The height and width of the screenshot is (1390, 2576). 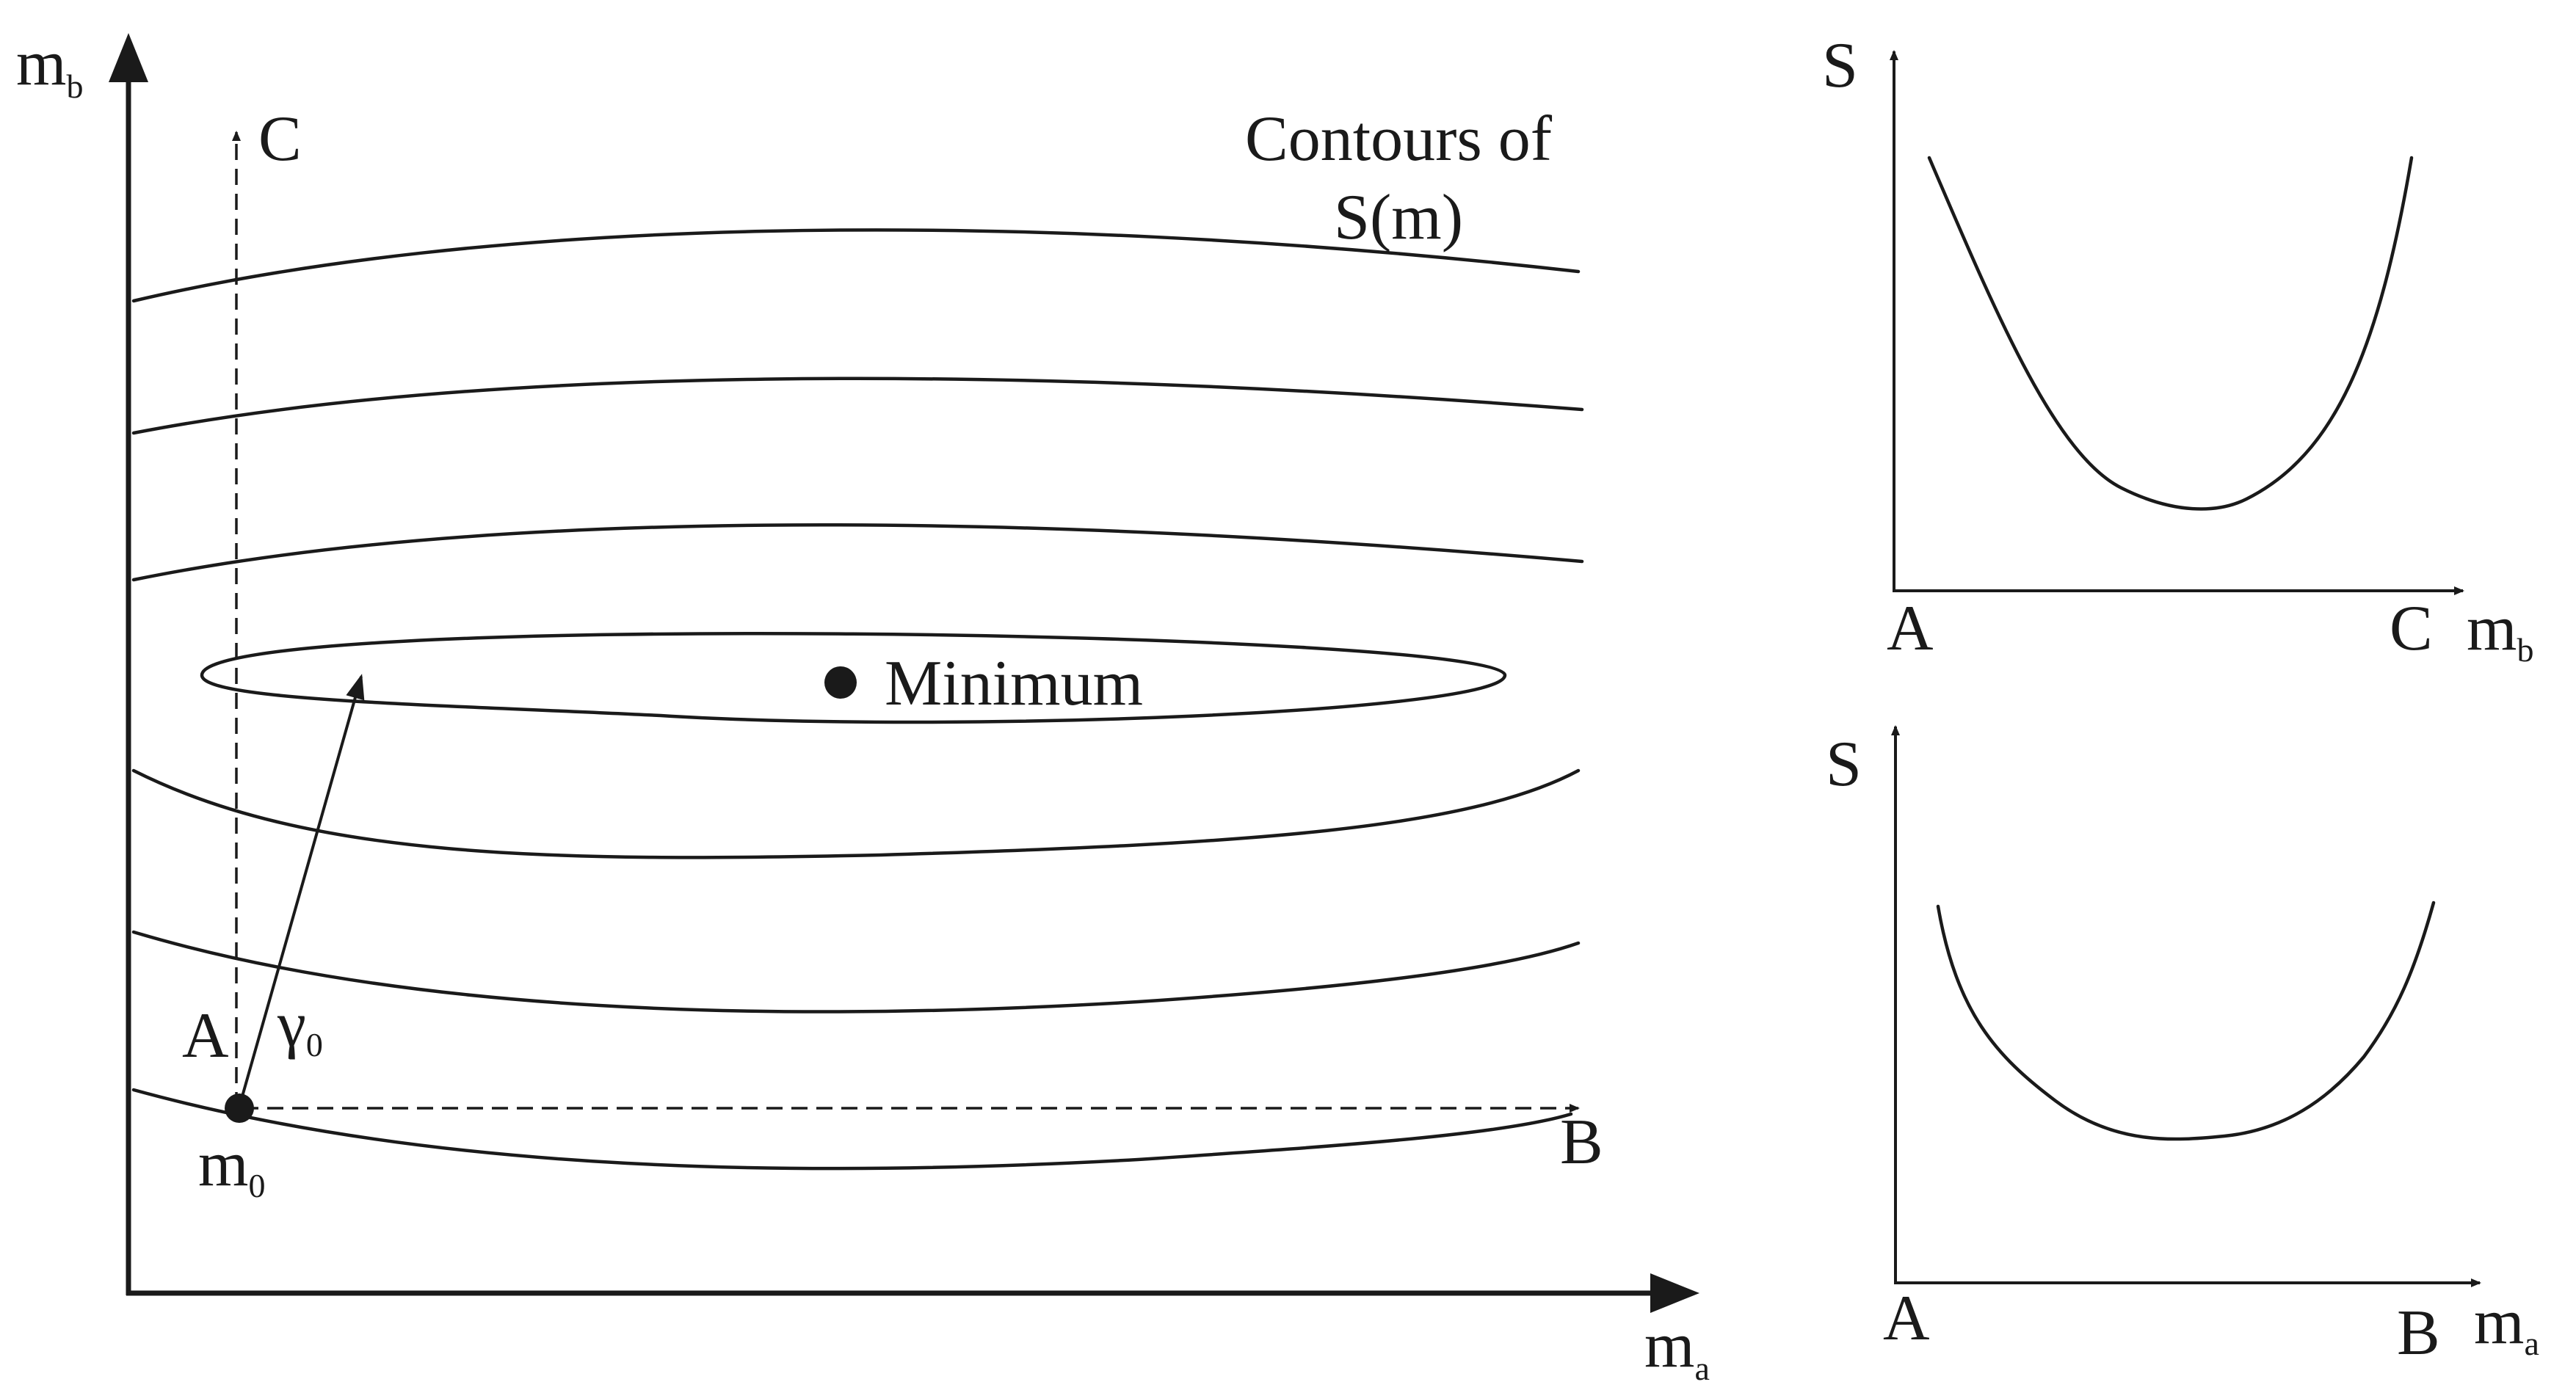 What do you see at coordinates (1911, 628) in the screenshot?
I see `plot-ac-x-start: A` at bounding box center [1911, 628].